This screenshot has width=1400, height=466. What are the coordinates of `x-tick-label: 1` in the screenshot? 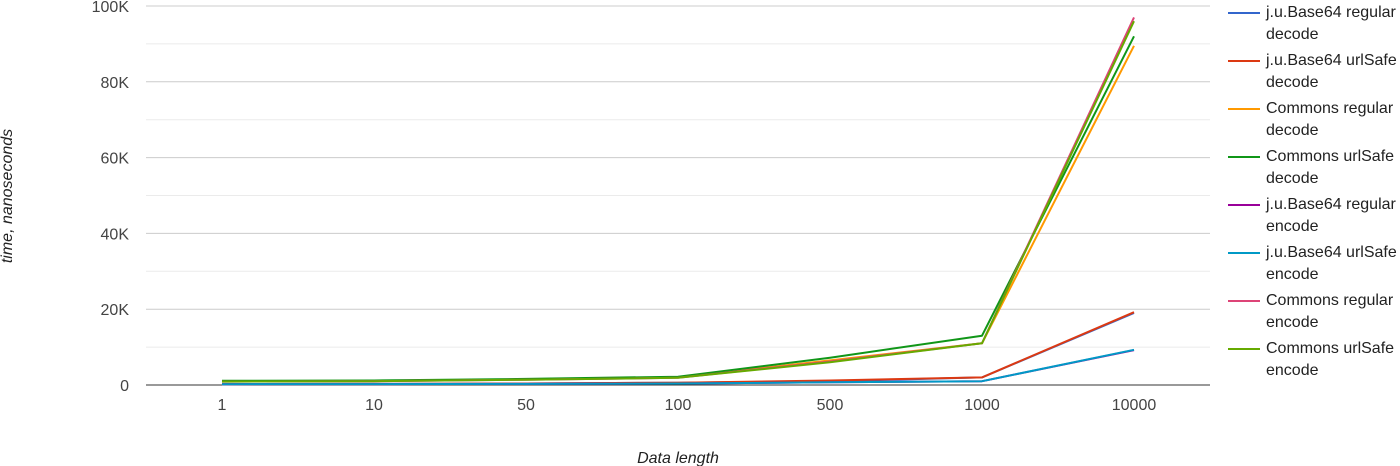 It's located at (222, 405).